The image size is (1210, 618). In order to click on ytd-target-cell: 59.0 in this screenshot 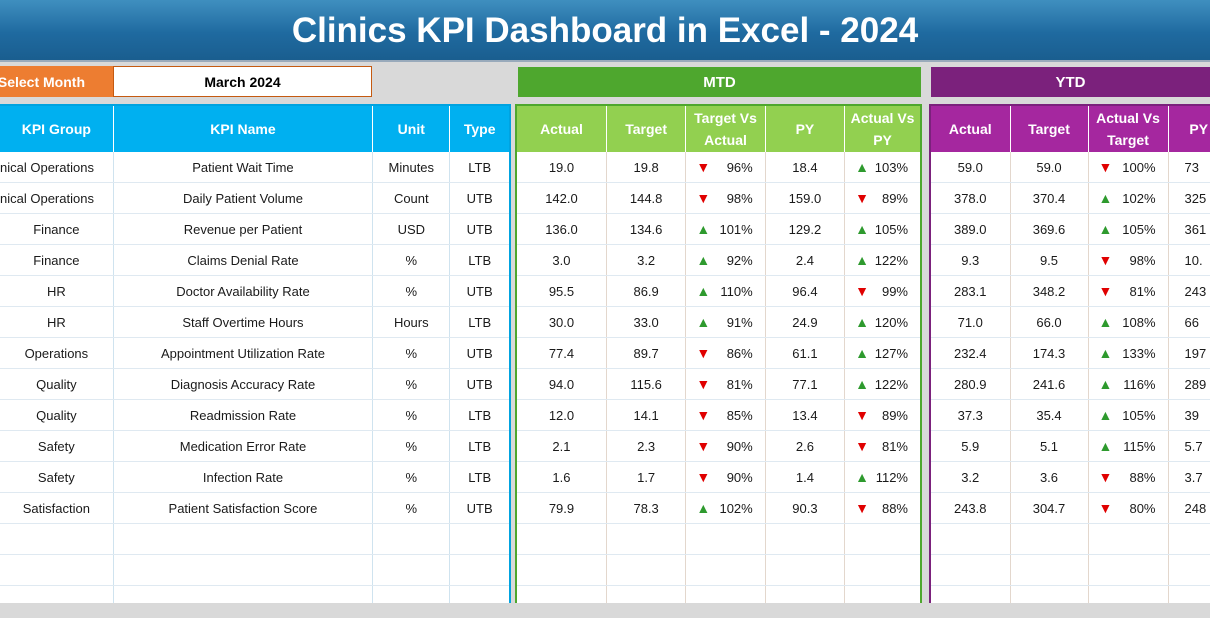, I will do `click(1049, 167)`.